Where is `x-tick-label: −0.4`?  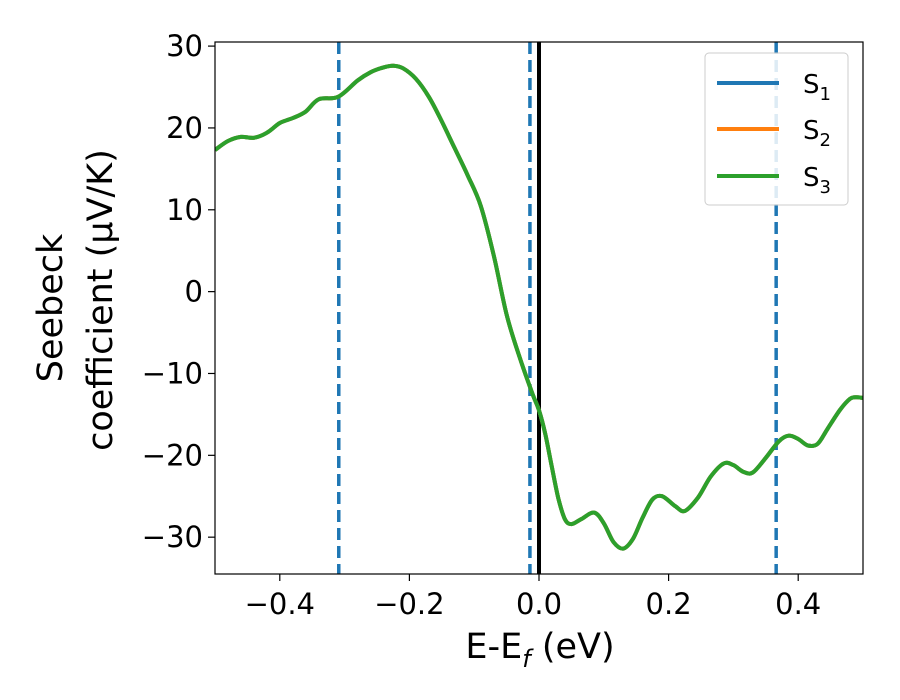
x-tick-label: −0.4 is located at coordinates (280, 604).